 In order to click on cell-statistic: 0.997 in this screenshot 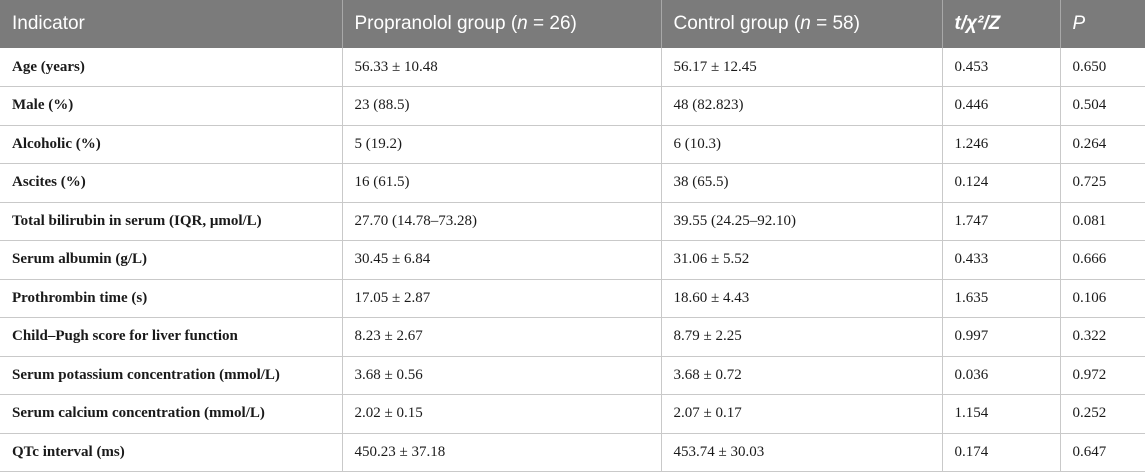, I will do `click(1000, 337)`.